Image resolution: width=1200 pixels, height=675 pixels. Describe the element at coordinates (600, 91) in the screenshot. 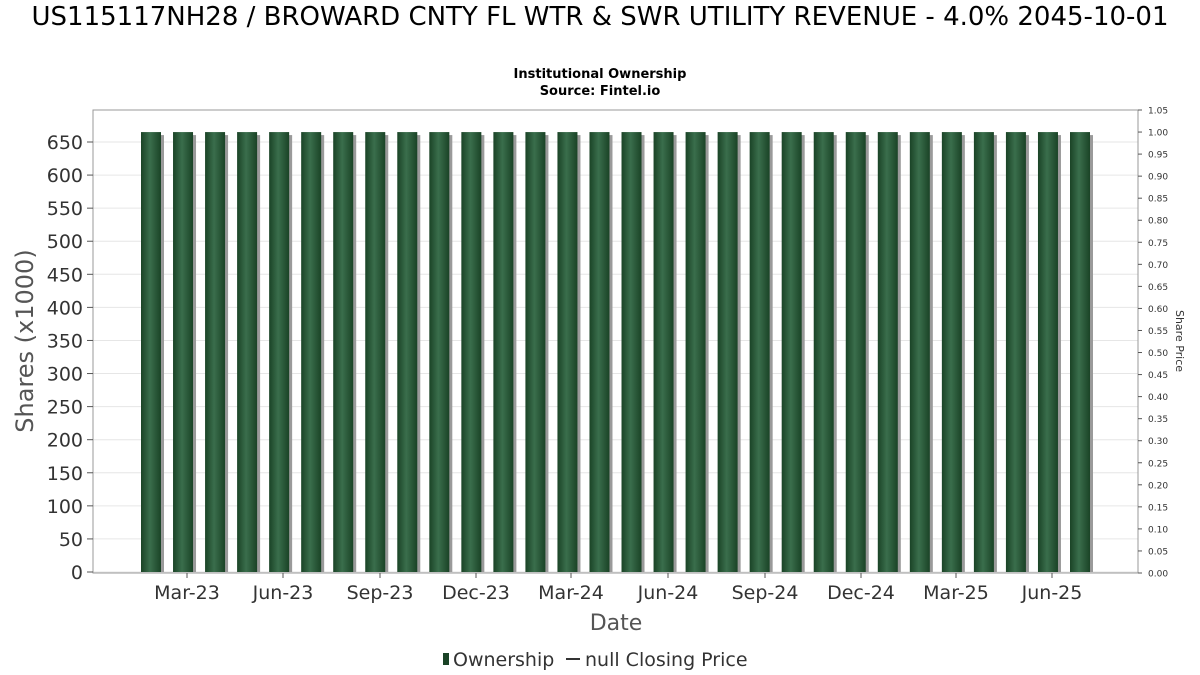

I see `chart-source: Source: Fintel.io` at that location.